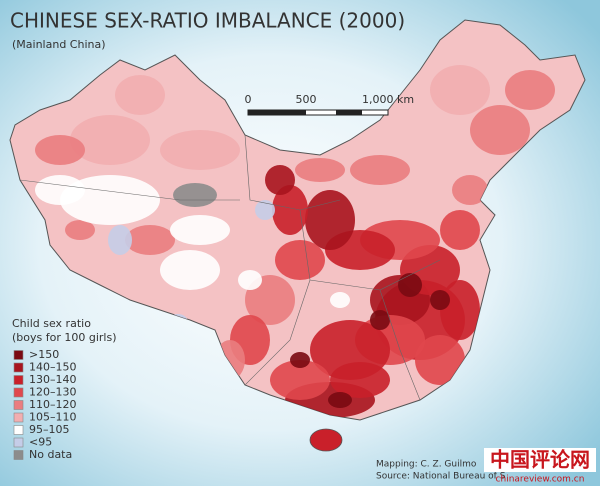 The image size is (600, 486). What do you see at coordinates (44, 354) in the screenshot?
I see `legend-label: >150` at bounding box center [44, 354].